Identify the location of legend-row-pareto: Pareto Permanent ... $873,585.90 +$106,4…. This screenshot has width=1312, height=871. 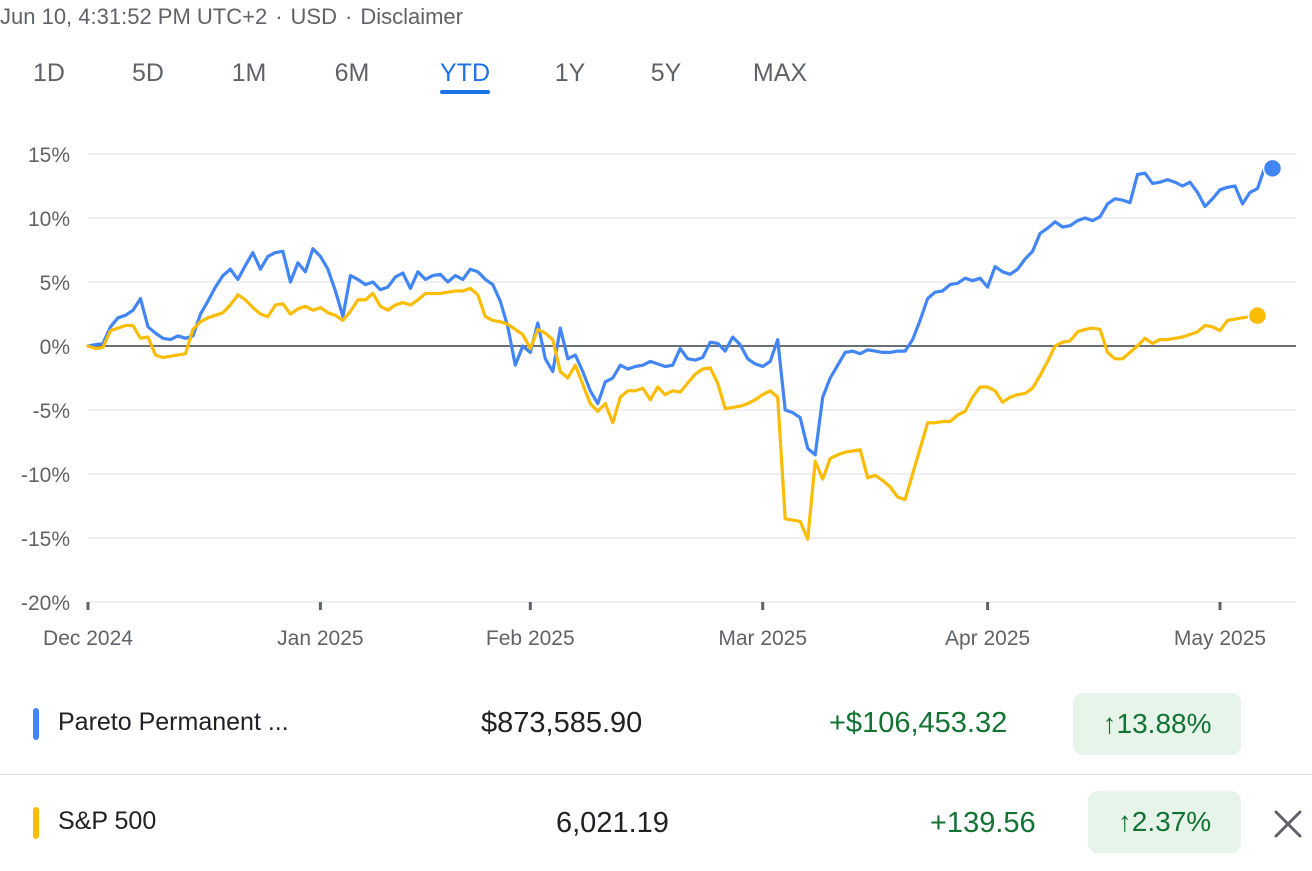
(656, 724).